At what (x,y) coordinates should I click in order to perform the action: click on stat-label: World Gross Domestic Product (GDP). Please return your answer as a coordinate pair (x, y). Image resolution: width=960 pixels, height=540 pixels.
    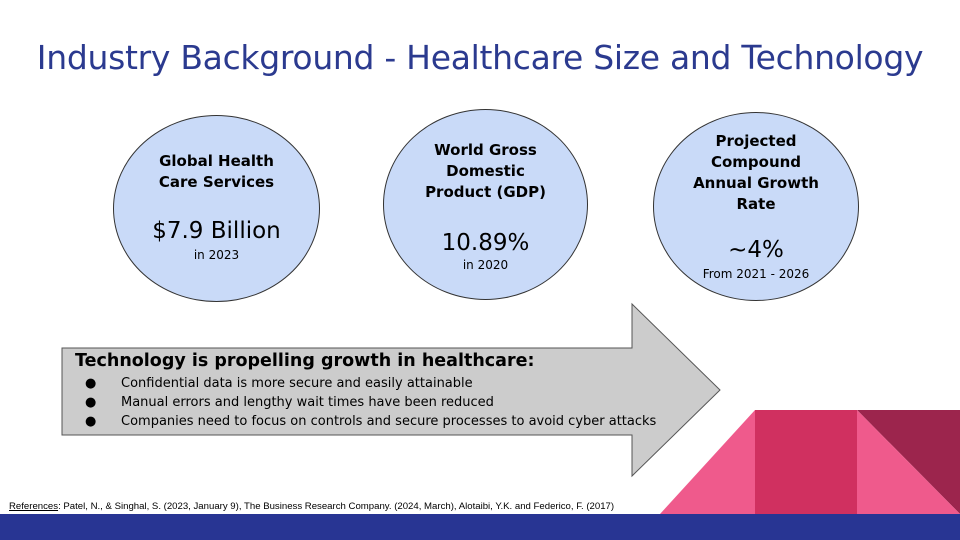
    Looking at the image, I should click on (485, 171).